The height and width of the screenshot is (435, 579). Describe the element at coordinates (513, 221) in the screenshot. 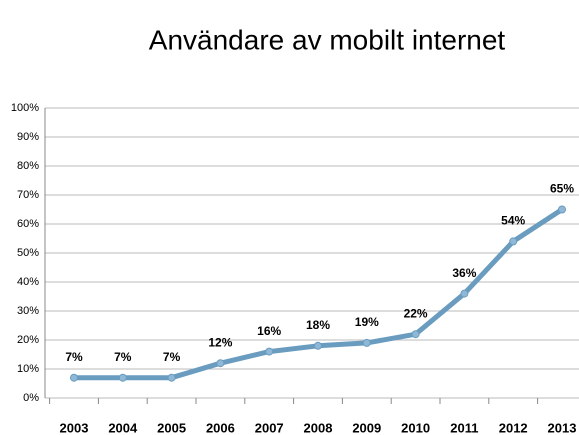

I see `data-label: 54%` at that location.